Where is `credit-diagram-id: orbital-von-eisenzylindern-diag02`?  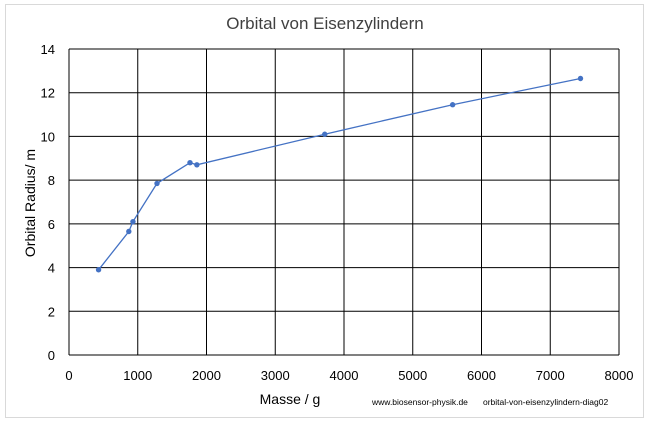
credit-diagram-id: orbital-von-eisenzylindern-diag02 is located at coordinates (545, 402).